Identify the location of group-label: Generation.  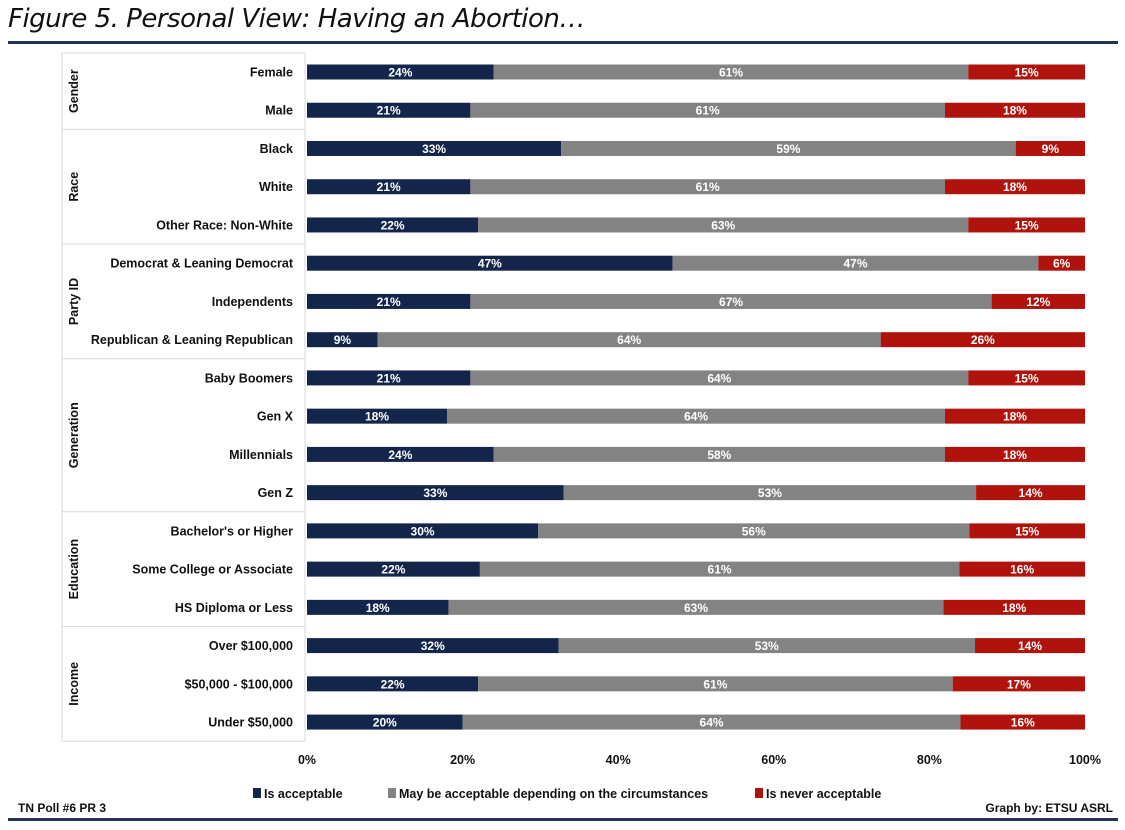
(74, 435).